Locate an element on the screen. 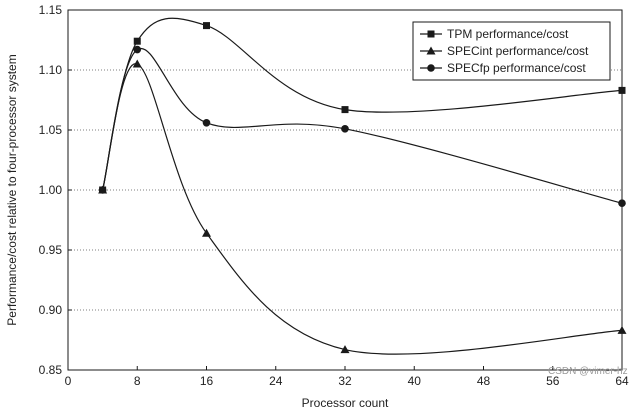 This screenshot has height=412, width=630. y-tick-label: 1.10 is located at coordinates (51, 70).